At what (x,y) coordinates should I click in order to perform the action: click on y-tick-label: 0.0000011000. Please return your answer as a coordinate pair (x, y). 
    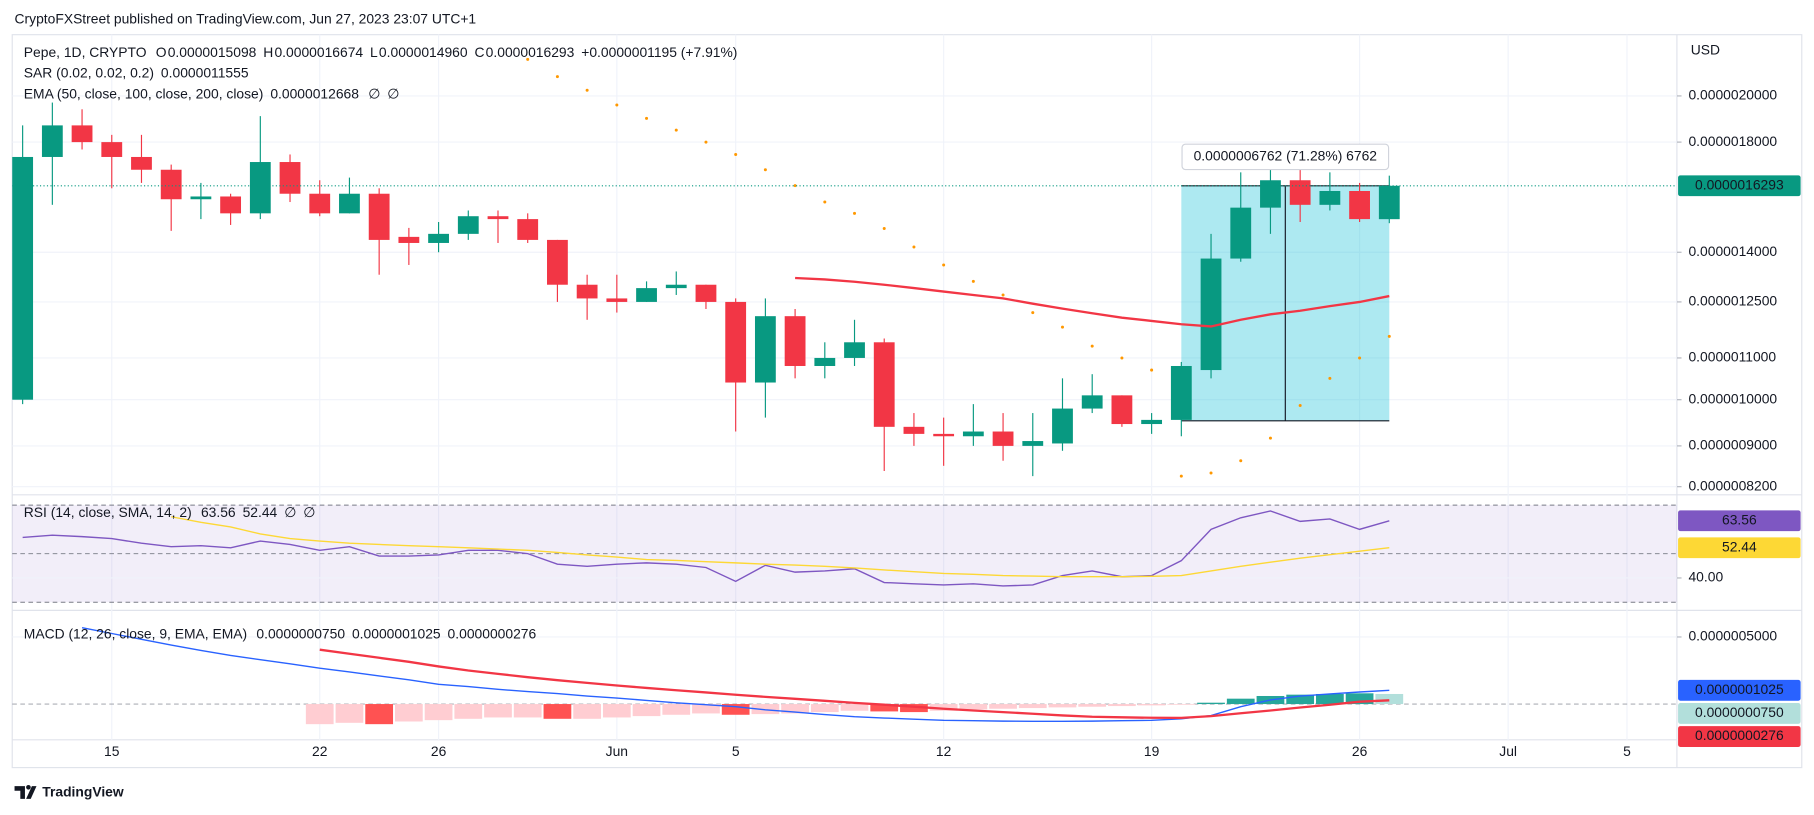
    Looking at the image, I should click on (1732, 357).